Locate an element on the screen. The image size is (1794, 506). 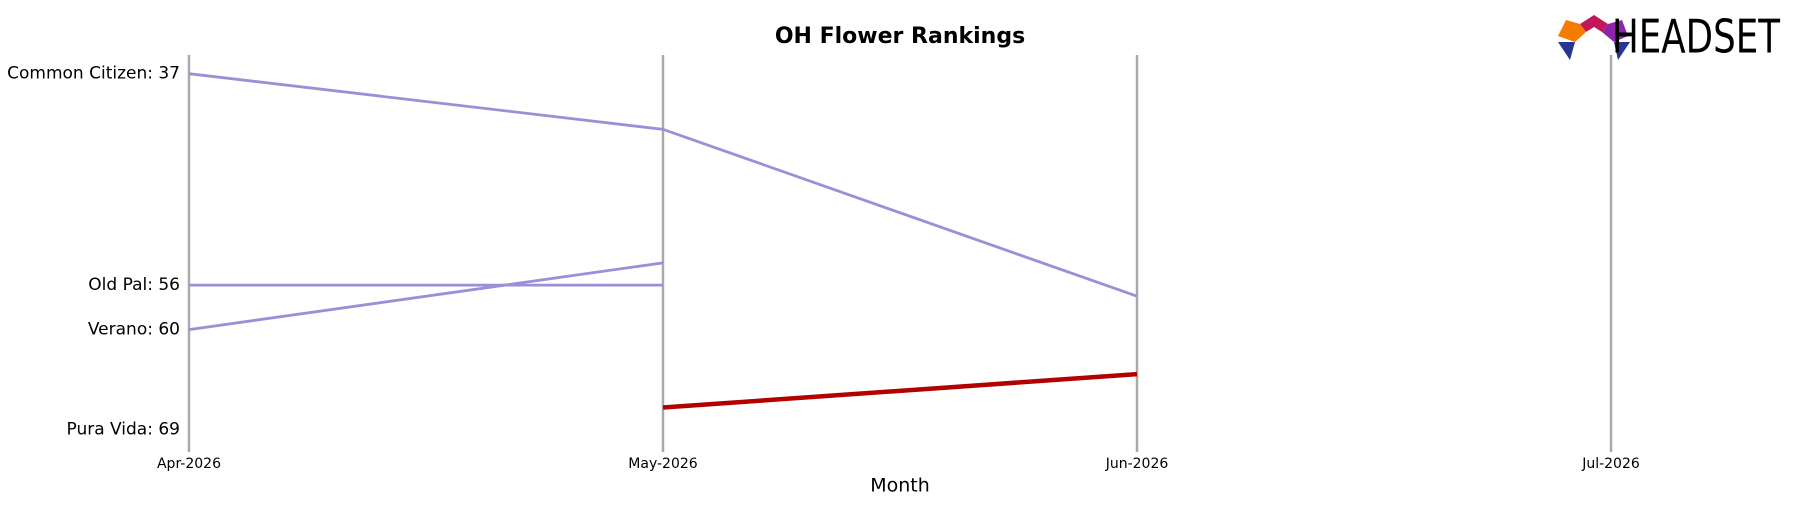
x-tick-label: Jun-2026 is located at coordinates (1137, 464).